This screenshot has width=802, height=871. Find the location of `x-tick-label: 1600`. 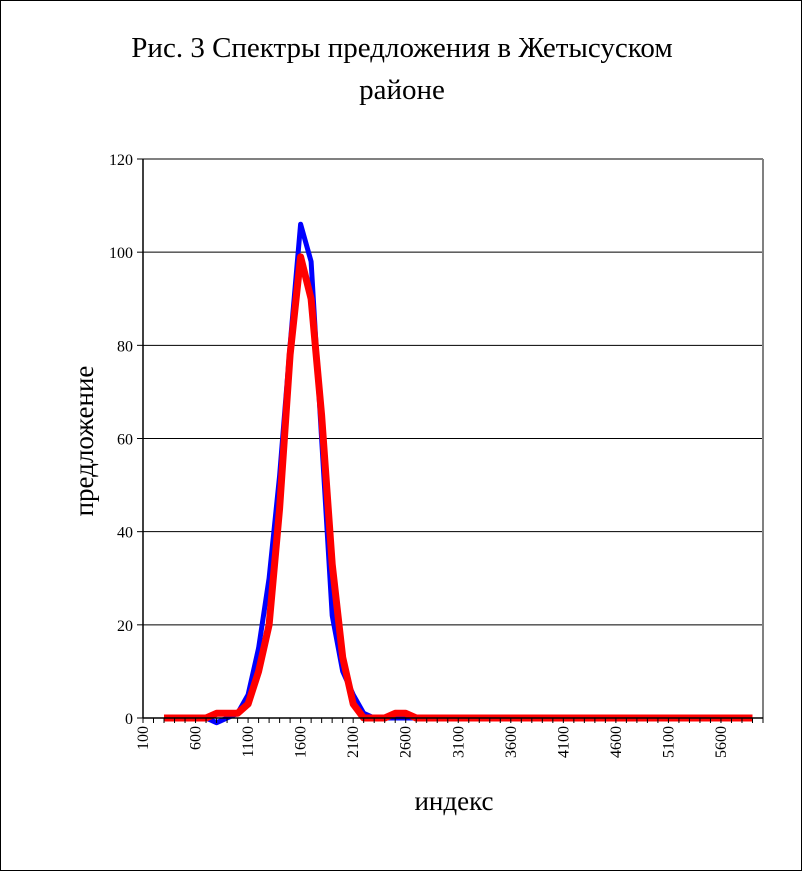

x-tick-label: 1600 is located at coordinates (301, 742).